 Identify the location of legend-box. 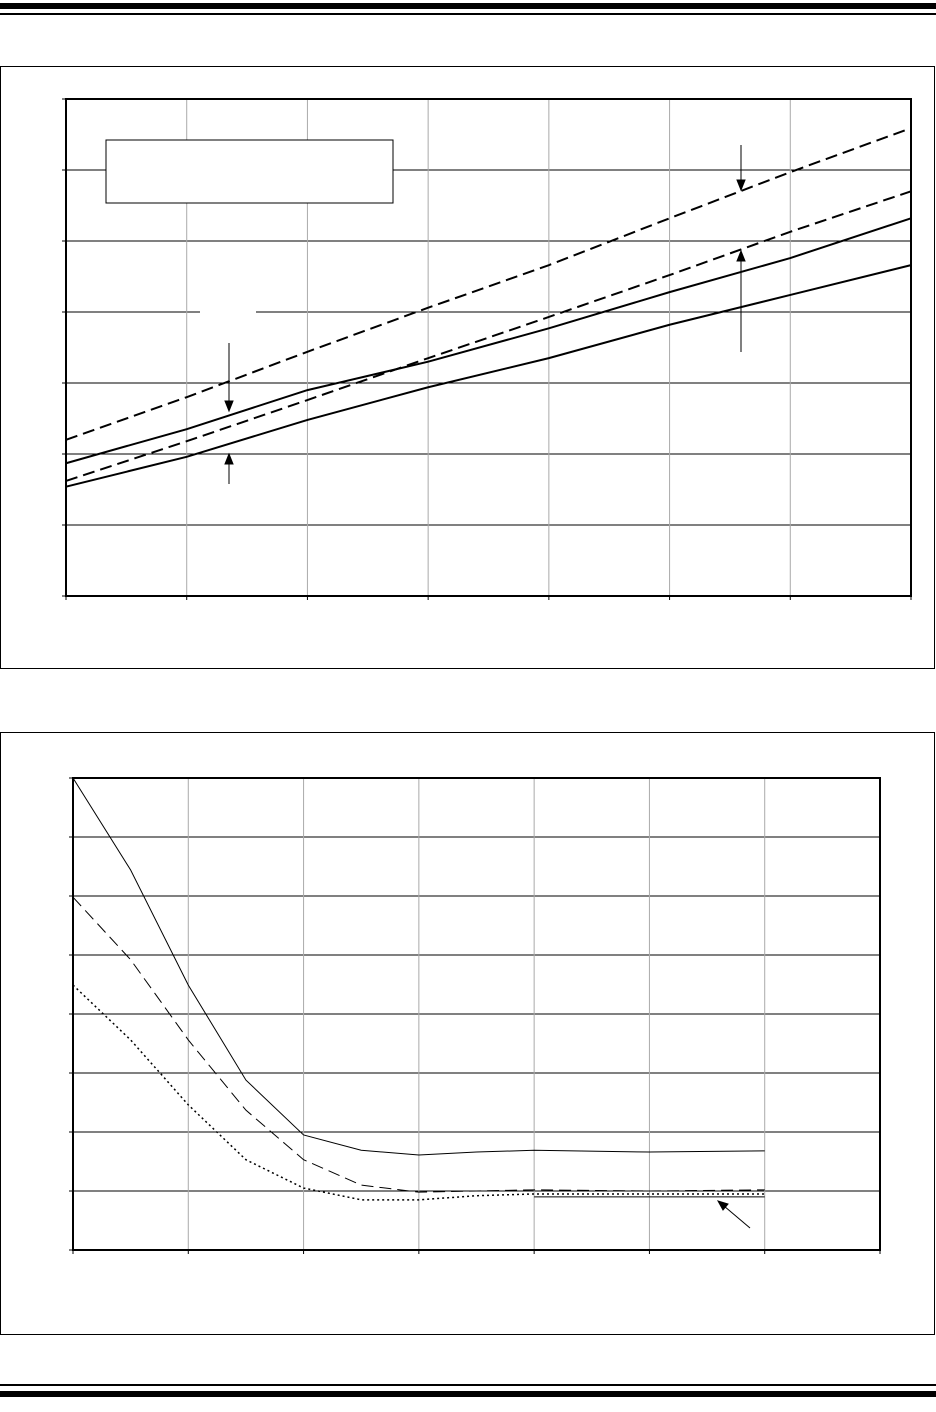
(249, 171).